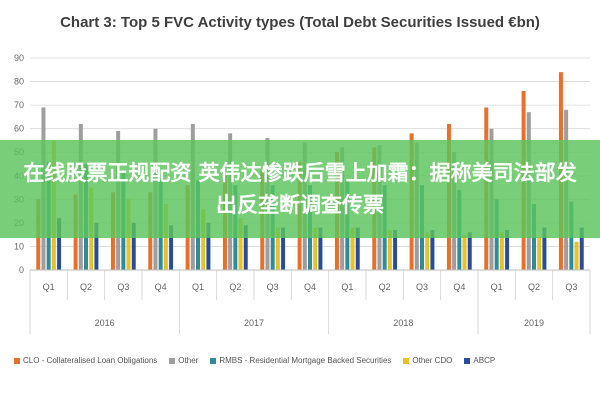  I want to click on year-label: 2018, so click(403, 323).